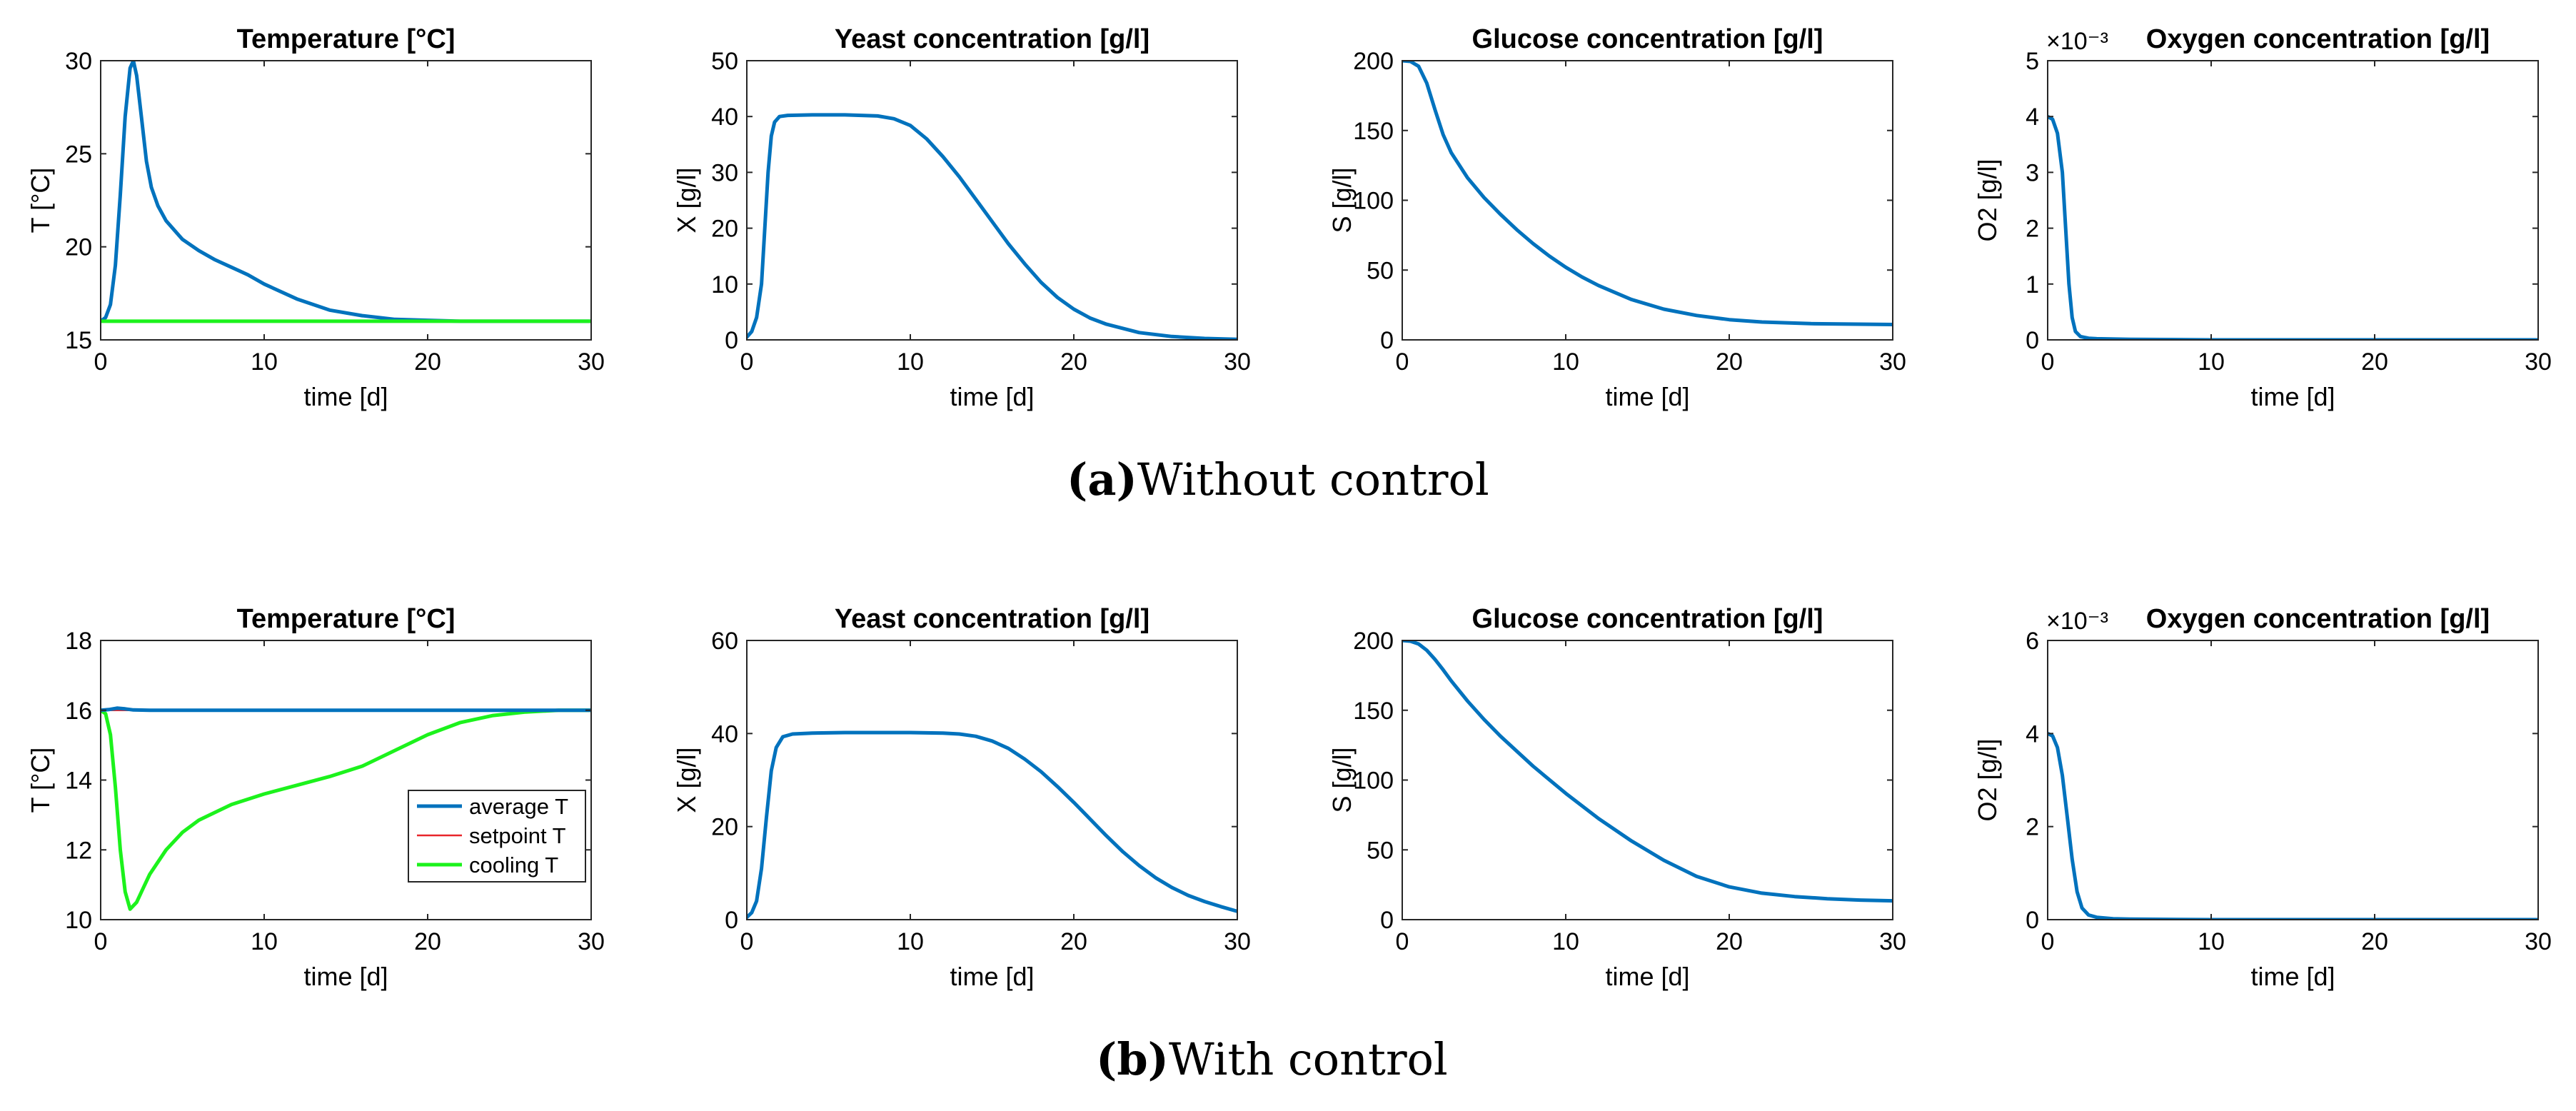  What do you see at coordinates (78, 641) in the screenshot?
I see `y-tick-label: 18` at bounding box center [78, 641].